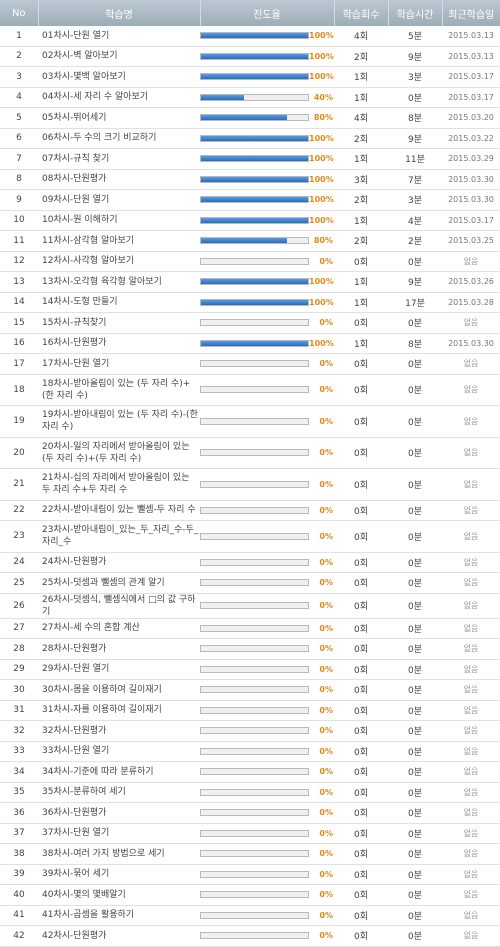  What do you see at coordinates (119, 241) in the screenshot?
I see `lesson-name: 11차시-삼각형 알아보기` at bounding box center [119, 241].